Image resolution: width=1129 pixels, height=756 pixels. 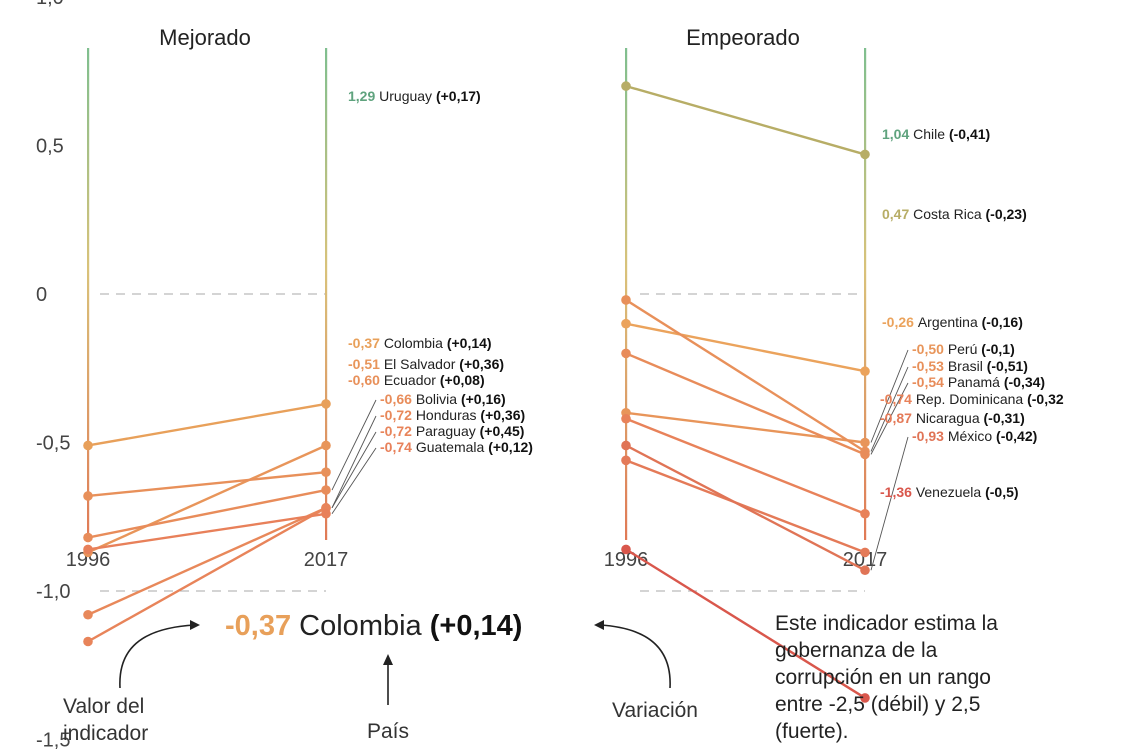 What do you see at coordinates (41, 295) in the screenshot?
I see `y-tick-label: 0` at bounding box center [41, 295].